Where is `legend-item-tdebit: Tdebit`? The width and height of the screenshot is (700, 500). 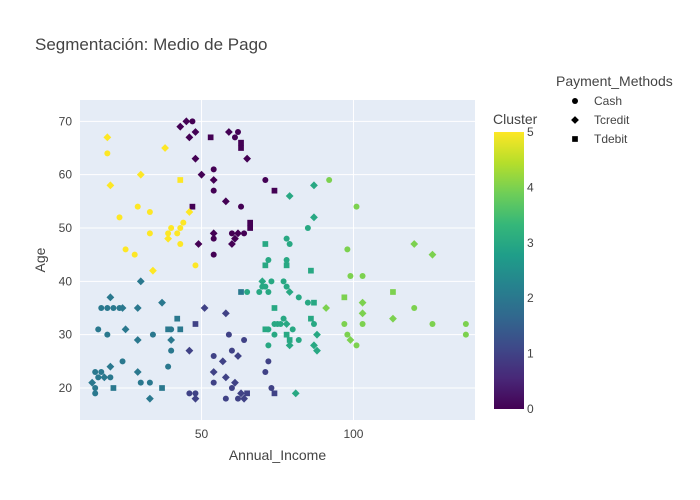 legend-item-tdebit: Tdebit is located at coordinates (600, 139).